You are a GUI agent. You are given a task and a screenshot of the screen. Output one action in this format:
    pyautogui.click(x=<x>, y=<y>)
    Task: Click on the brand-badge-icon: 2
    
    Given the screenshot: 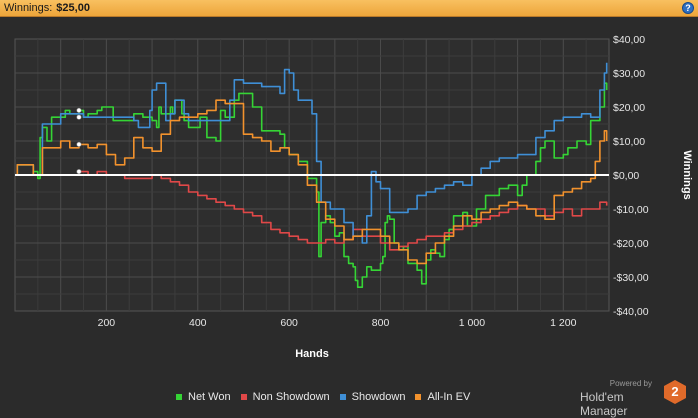 What is the action you would take?
    pyautogui.click(x=675, y=392)
    